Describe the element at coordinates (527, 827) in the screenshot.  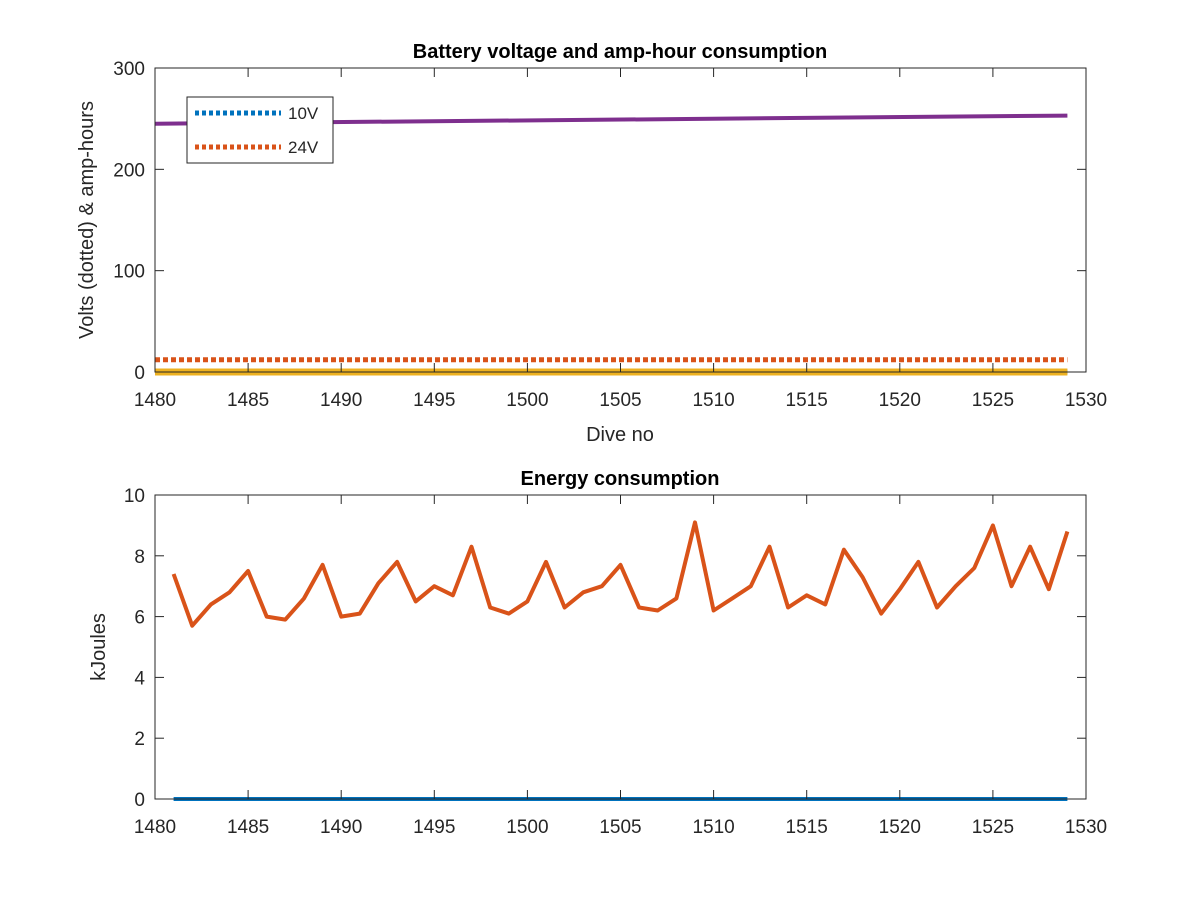
I see `energy-plot-xtick-label: 1500` at that location.